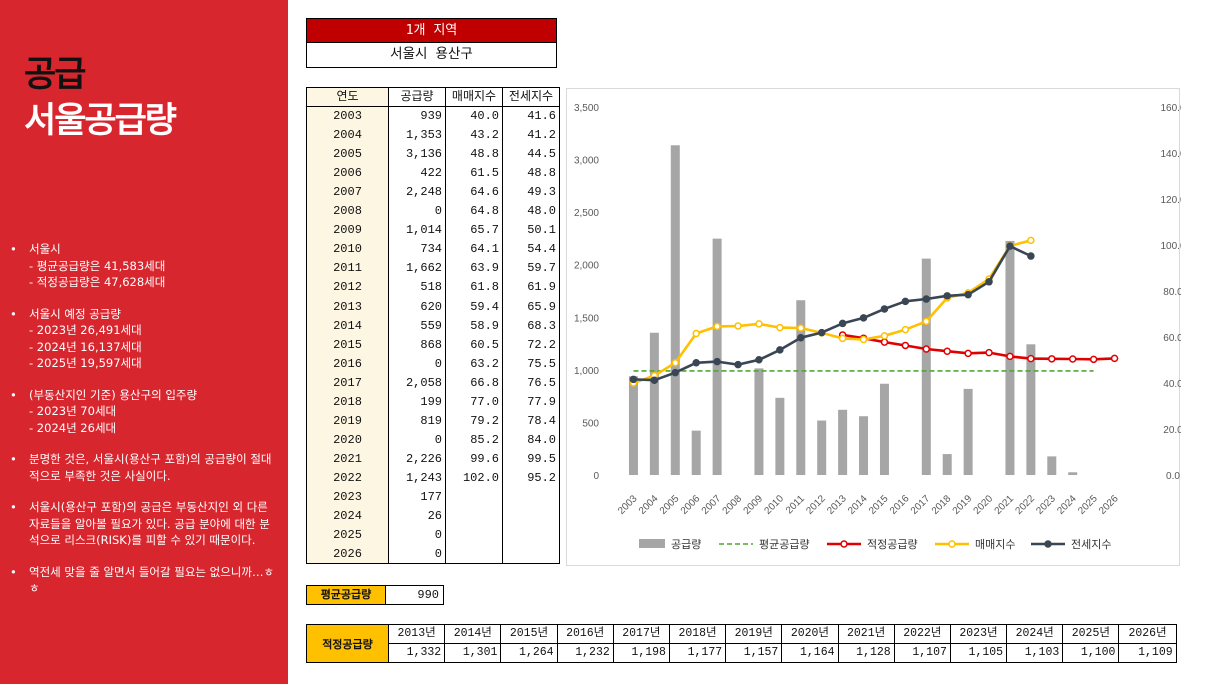  I want to click on cell-year: 2024, so click(347, 516).